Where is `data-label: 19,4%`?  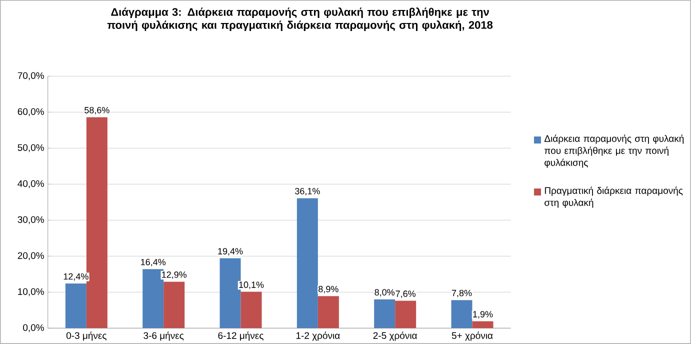
data-label: 19,4% is located at coordinates (230, 252).